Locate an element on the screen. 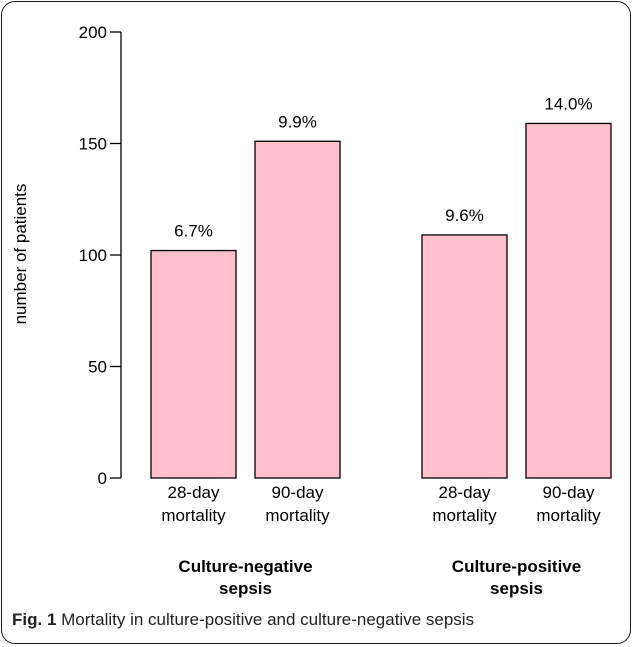  bar-g1-b1 is located at coordinates (568, 300).